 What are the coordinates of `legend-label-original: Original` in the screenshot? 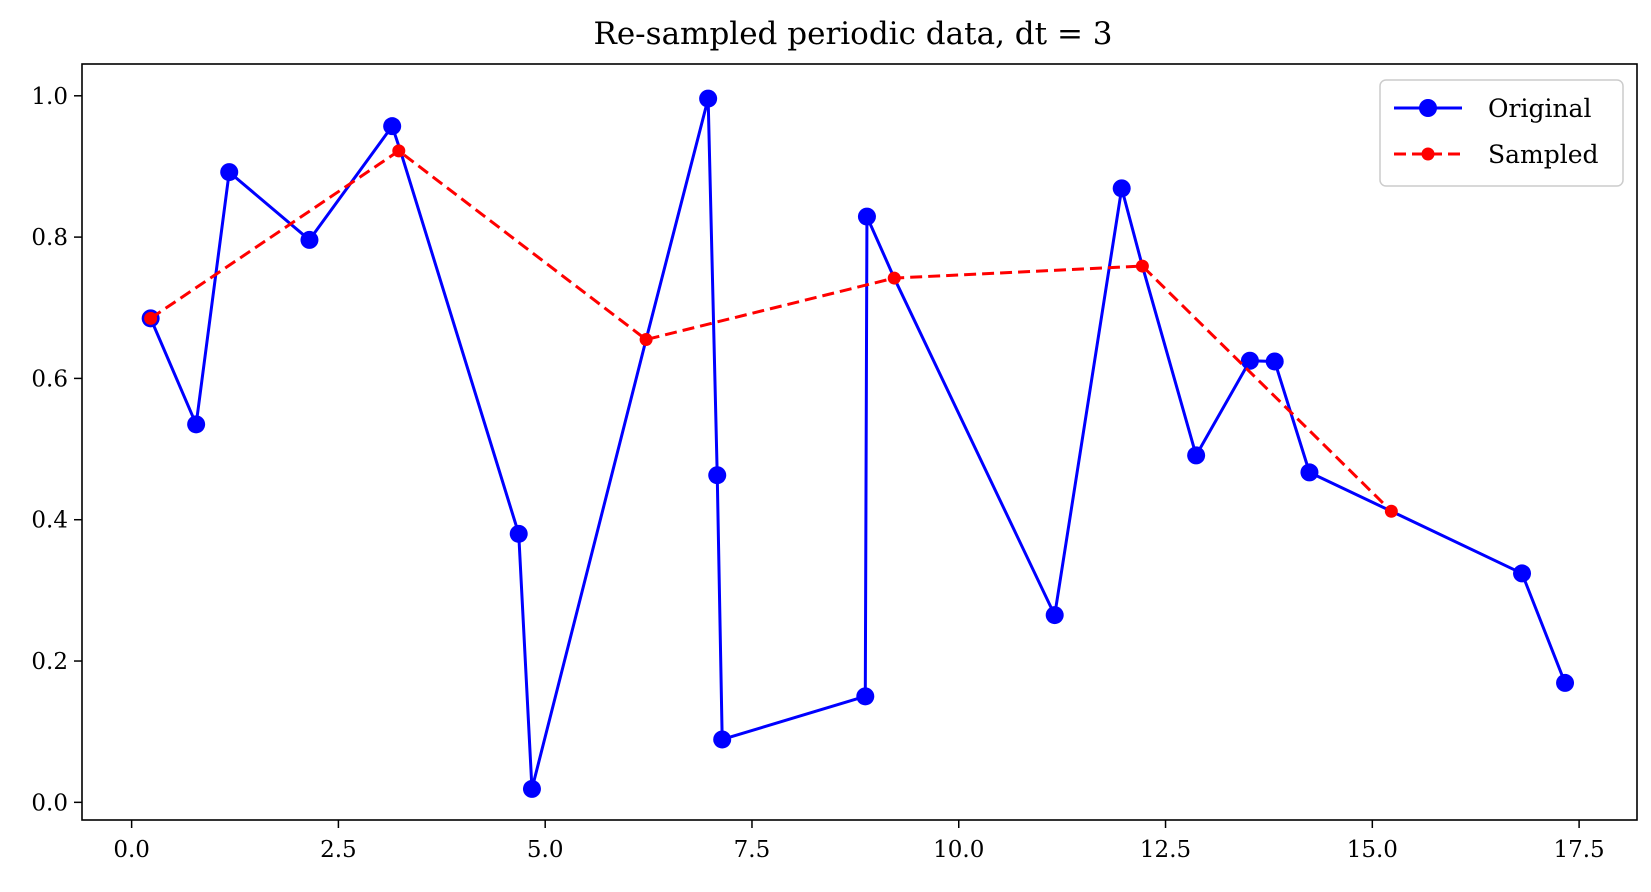 It's located at (1539, 108).